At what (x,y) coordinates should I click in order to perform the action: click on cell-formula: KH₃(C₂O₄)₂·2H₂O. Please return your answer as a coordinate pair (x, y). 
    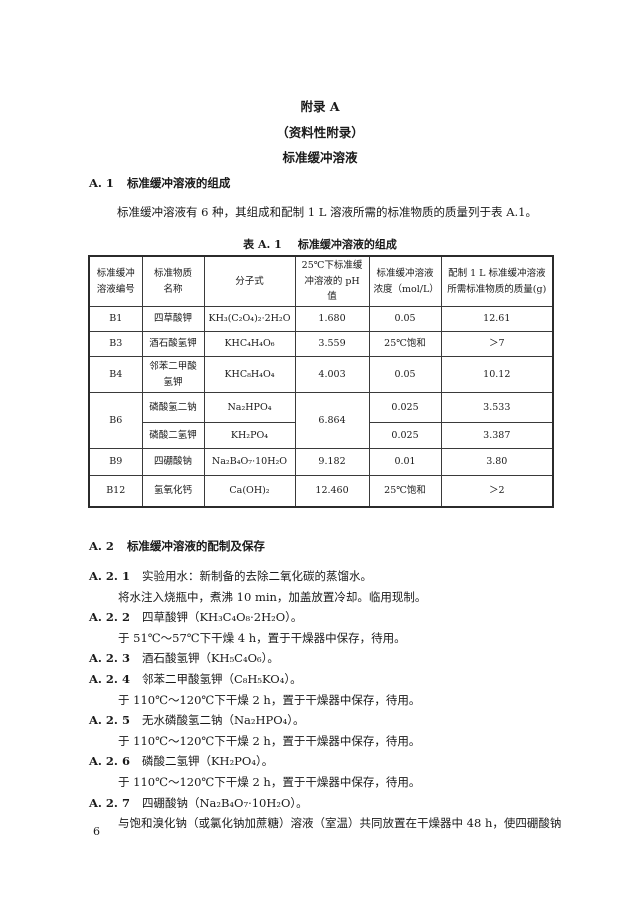
    Looking at the image, I should click on (249, 319).